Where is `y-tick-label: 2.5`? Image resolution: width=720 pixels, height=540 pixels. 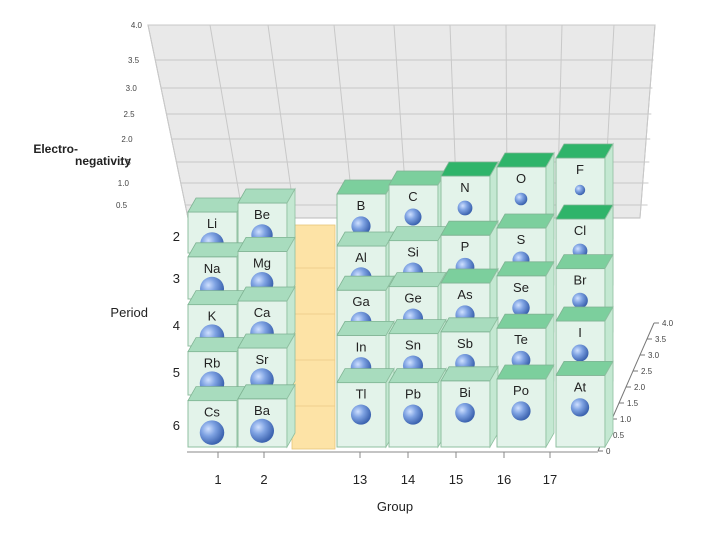 y-tick-label: 2.5 is located at coordinates (129, 114).